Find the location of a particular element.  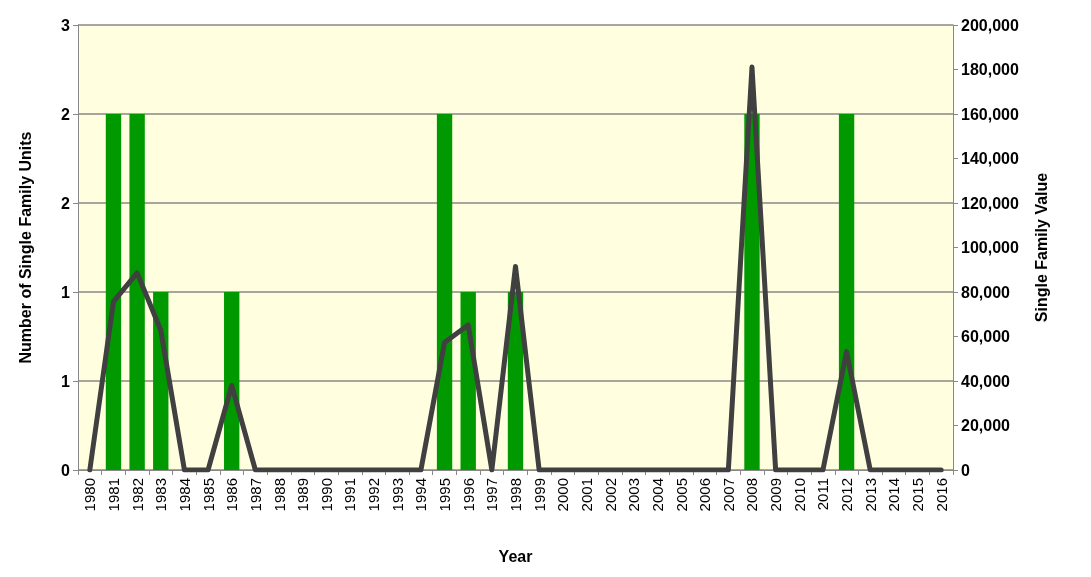

x-tick-label: 2001 is located at coordinates (586, 495).